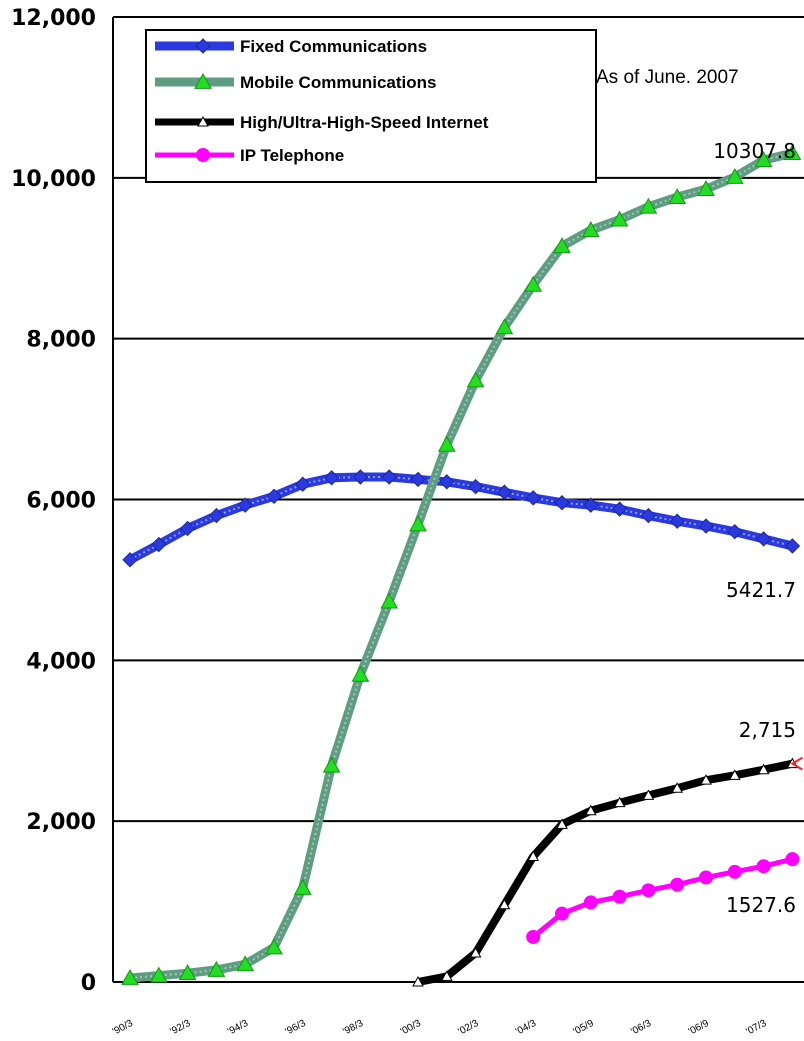  Describe the element at coordinates (61, 501) in the screenshot. I see `y-tick-label: 6,000` at that location.